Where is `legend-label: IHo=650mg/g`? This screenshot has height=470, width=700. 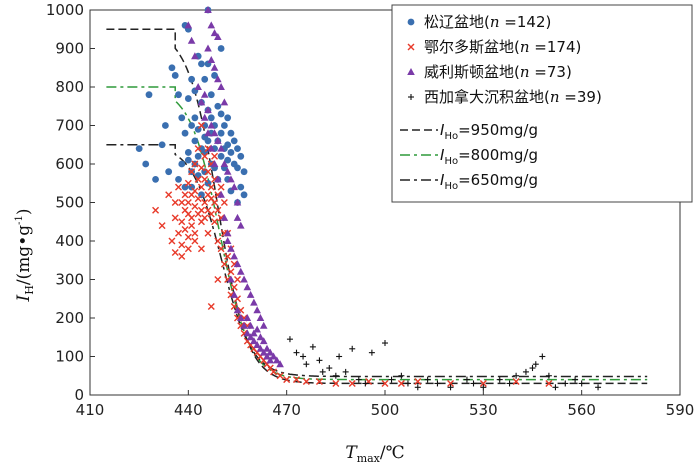
legend-label: IHo=650mg/g is located at coordinates (489, 181).